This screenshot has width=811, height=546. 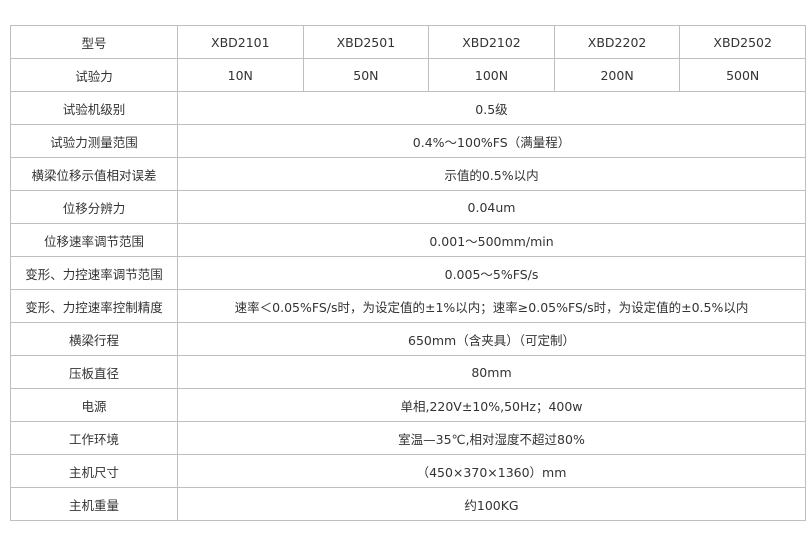 What do you see at coordinates (617, 42) in the screenshot?
I see `model-cell: XBD2202` at bounding box center [617, 42].